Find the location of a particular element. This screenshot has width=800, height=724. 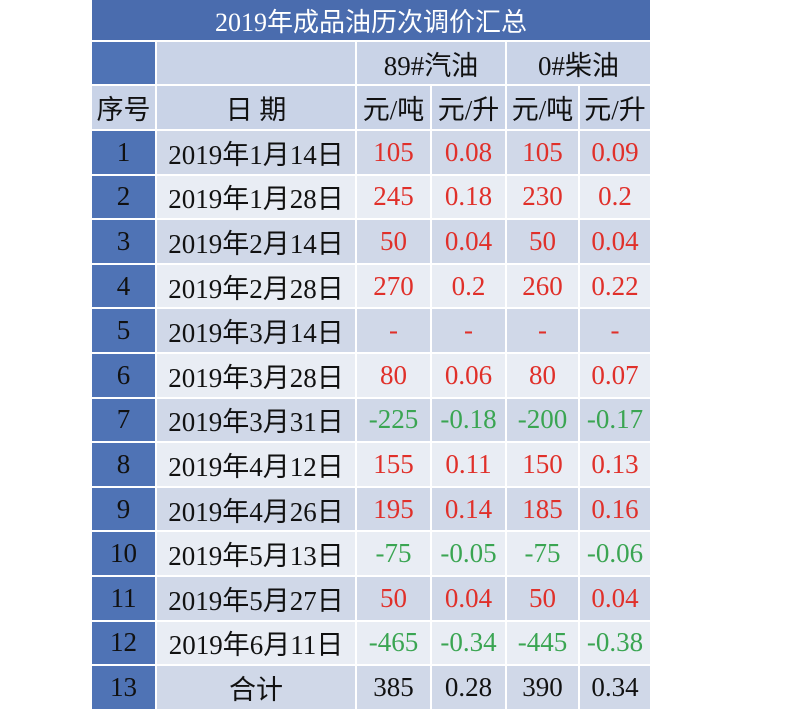

column-header: 日 期 is located at coordinates (257, 108).